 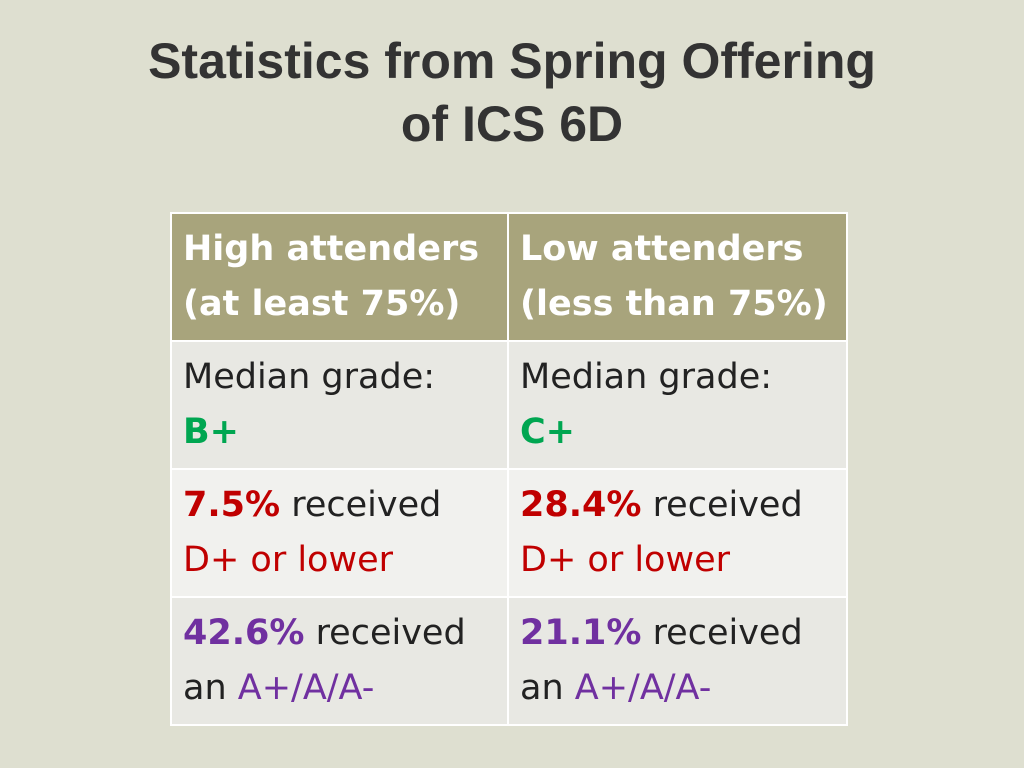 What do you see at coordinates (662, 249) in the screenshot?
I see `header-low-line-1: Low attenders` at bounding box center [662, 249].